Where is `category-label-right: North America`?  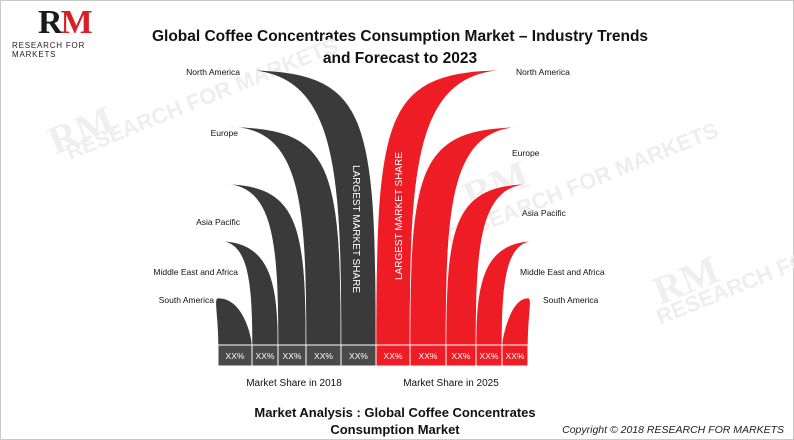 category-label-right: North America is located at coordinates (543, 72).